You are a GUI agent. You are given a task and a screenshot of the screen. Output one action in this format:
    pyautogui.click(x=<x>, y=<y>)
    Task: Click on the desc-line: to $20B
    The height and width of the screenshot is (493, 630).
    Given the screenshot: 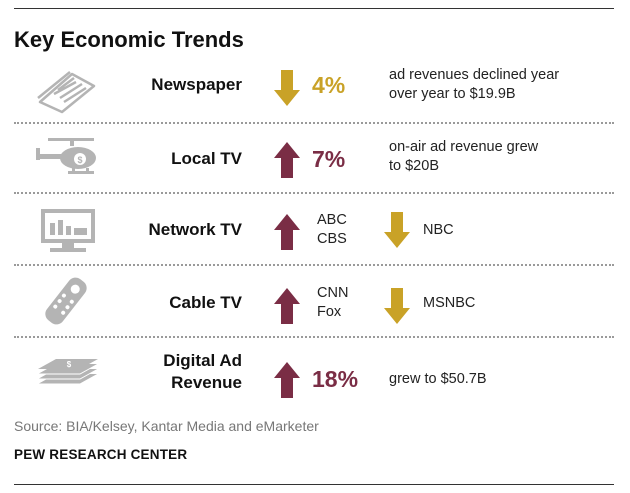 What is the action you would take?
    pyautogui.click(x=414, y=166)
    